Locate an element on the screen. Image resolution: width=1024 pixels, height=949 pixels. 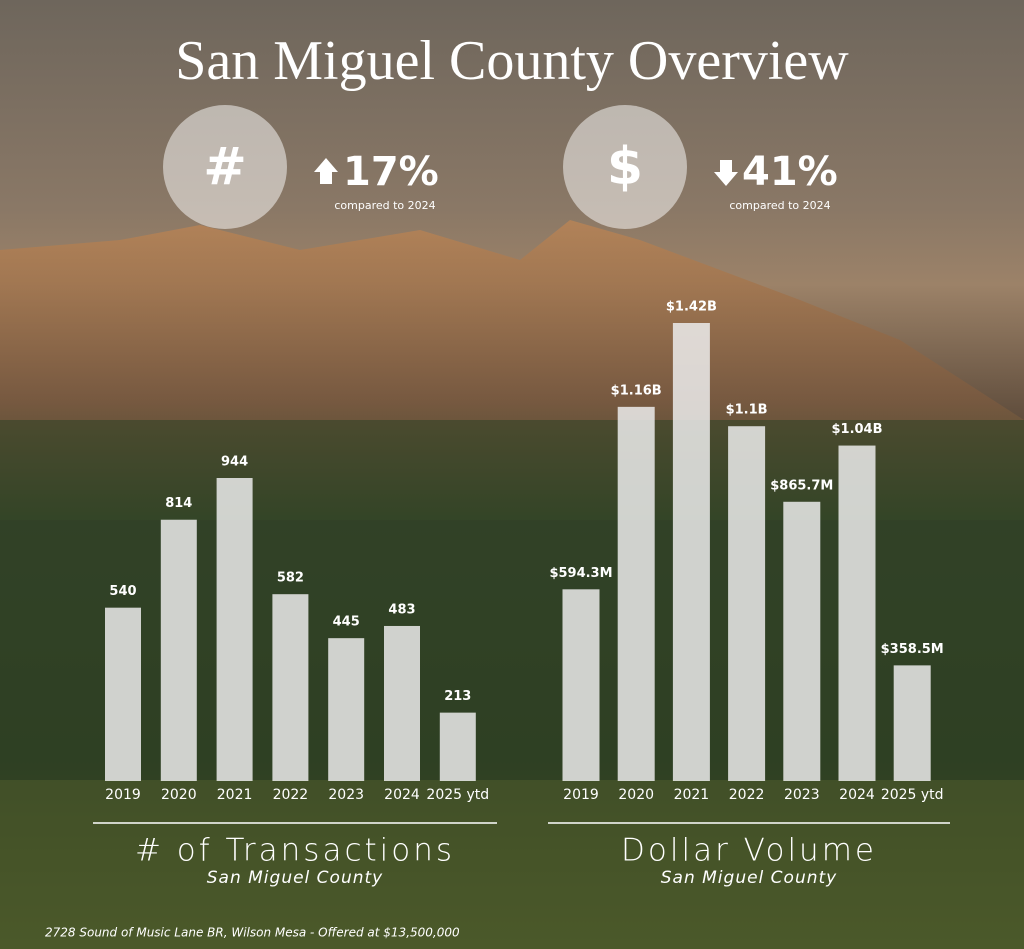
value-label: $1.04B is located at coordinates (856, 429).